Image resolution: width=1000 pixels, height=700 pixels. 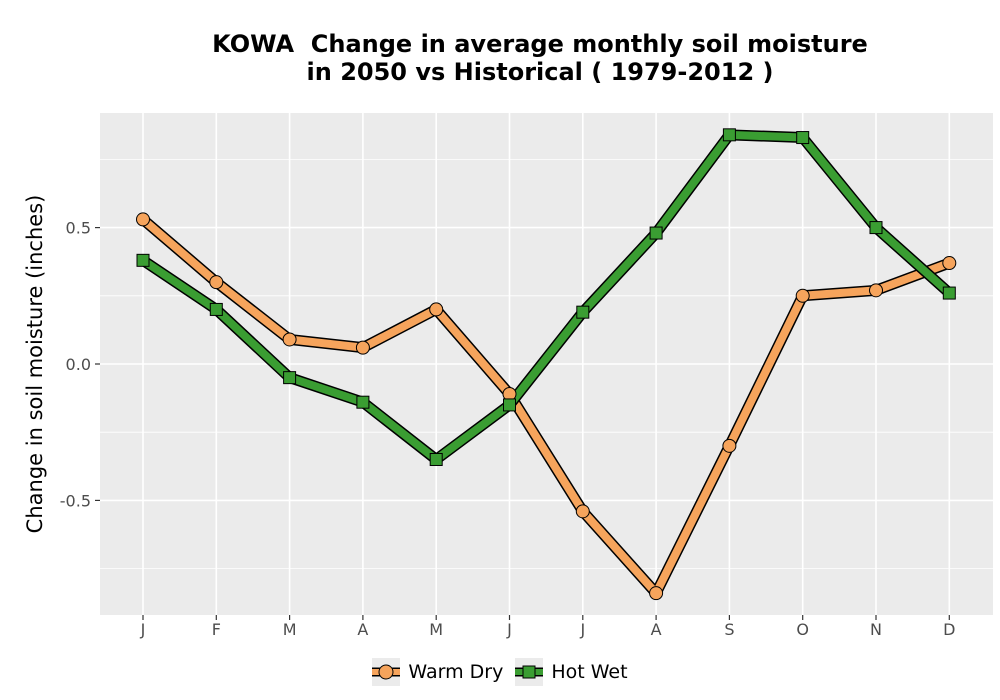 I want to click on legend: Warm Dry Hot Wet, so click(x=500, y=672).